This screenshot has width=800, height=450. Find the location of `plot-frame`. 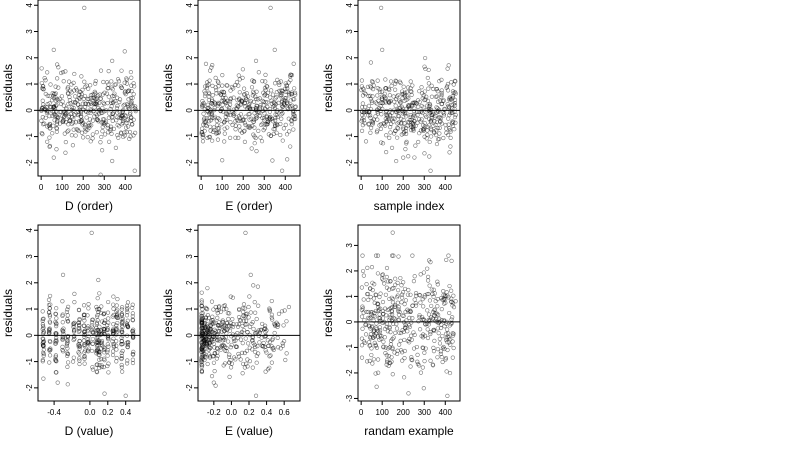

plot-frame is located at coordinates (89, 88).